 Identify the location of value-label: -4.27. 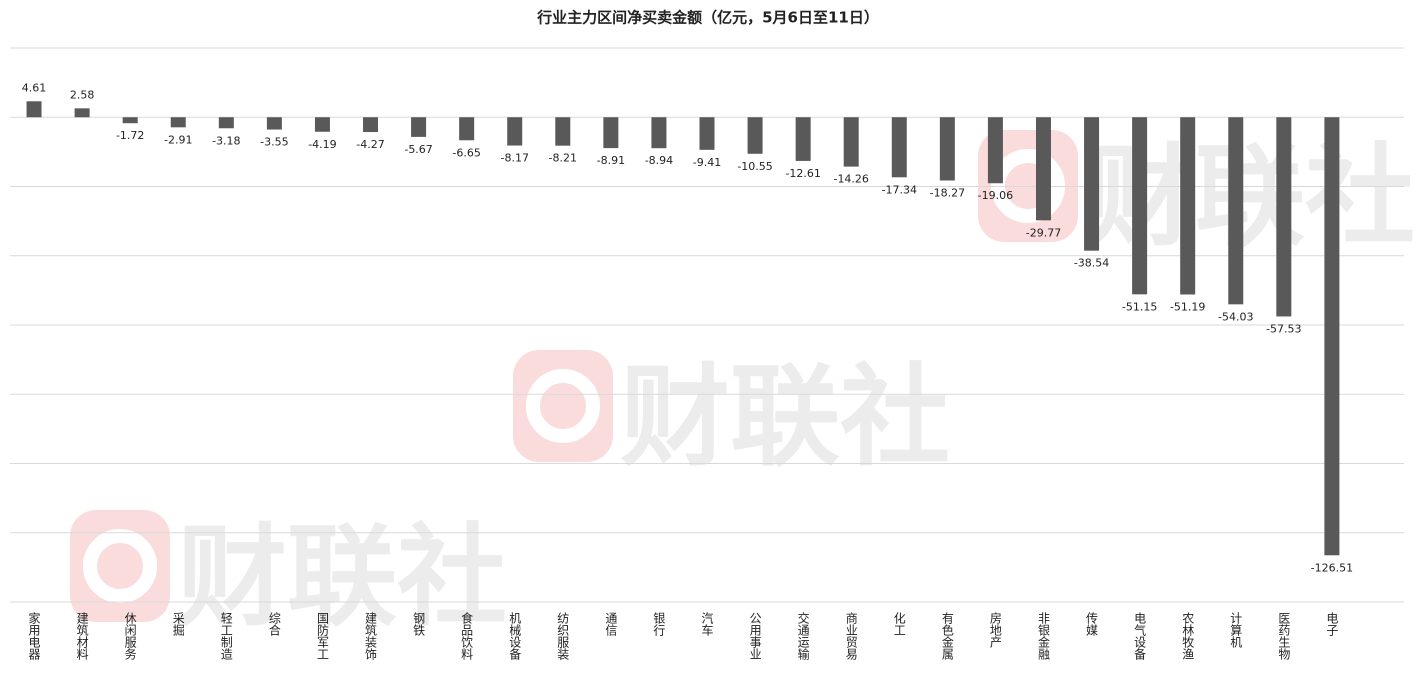
(370, 144).